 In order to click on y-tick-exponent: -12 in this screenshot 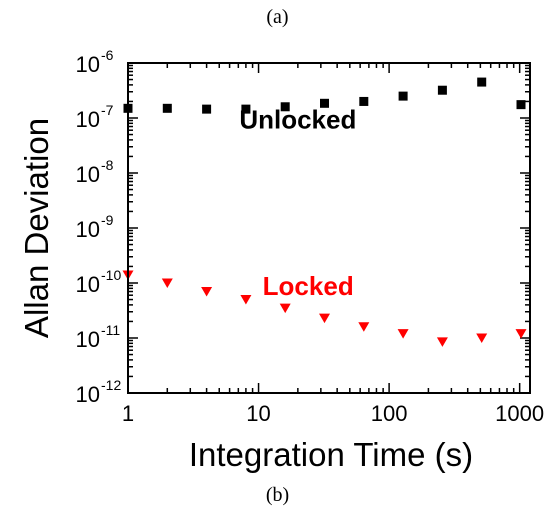, I will do `click(111, 385)`.